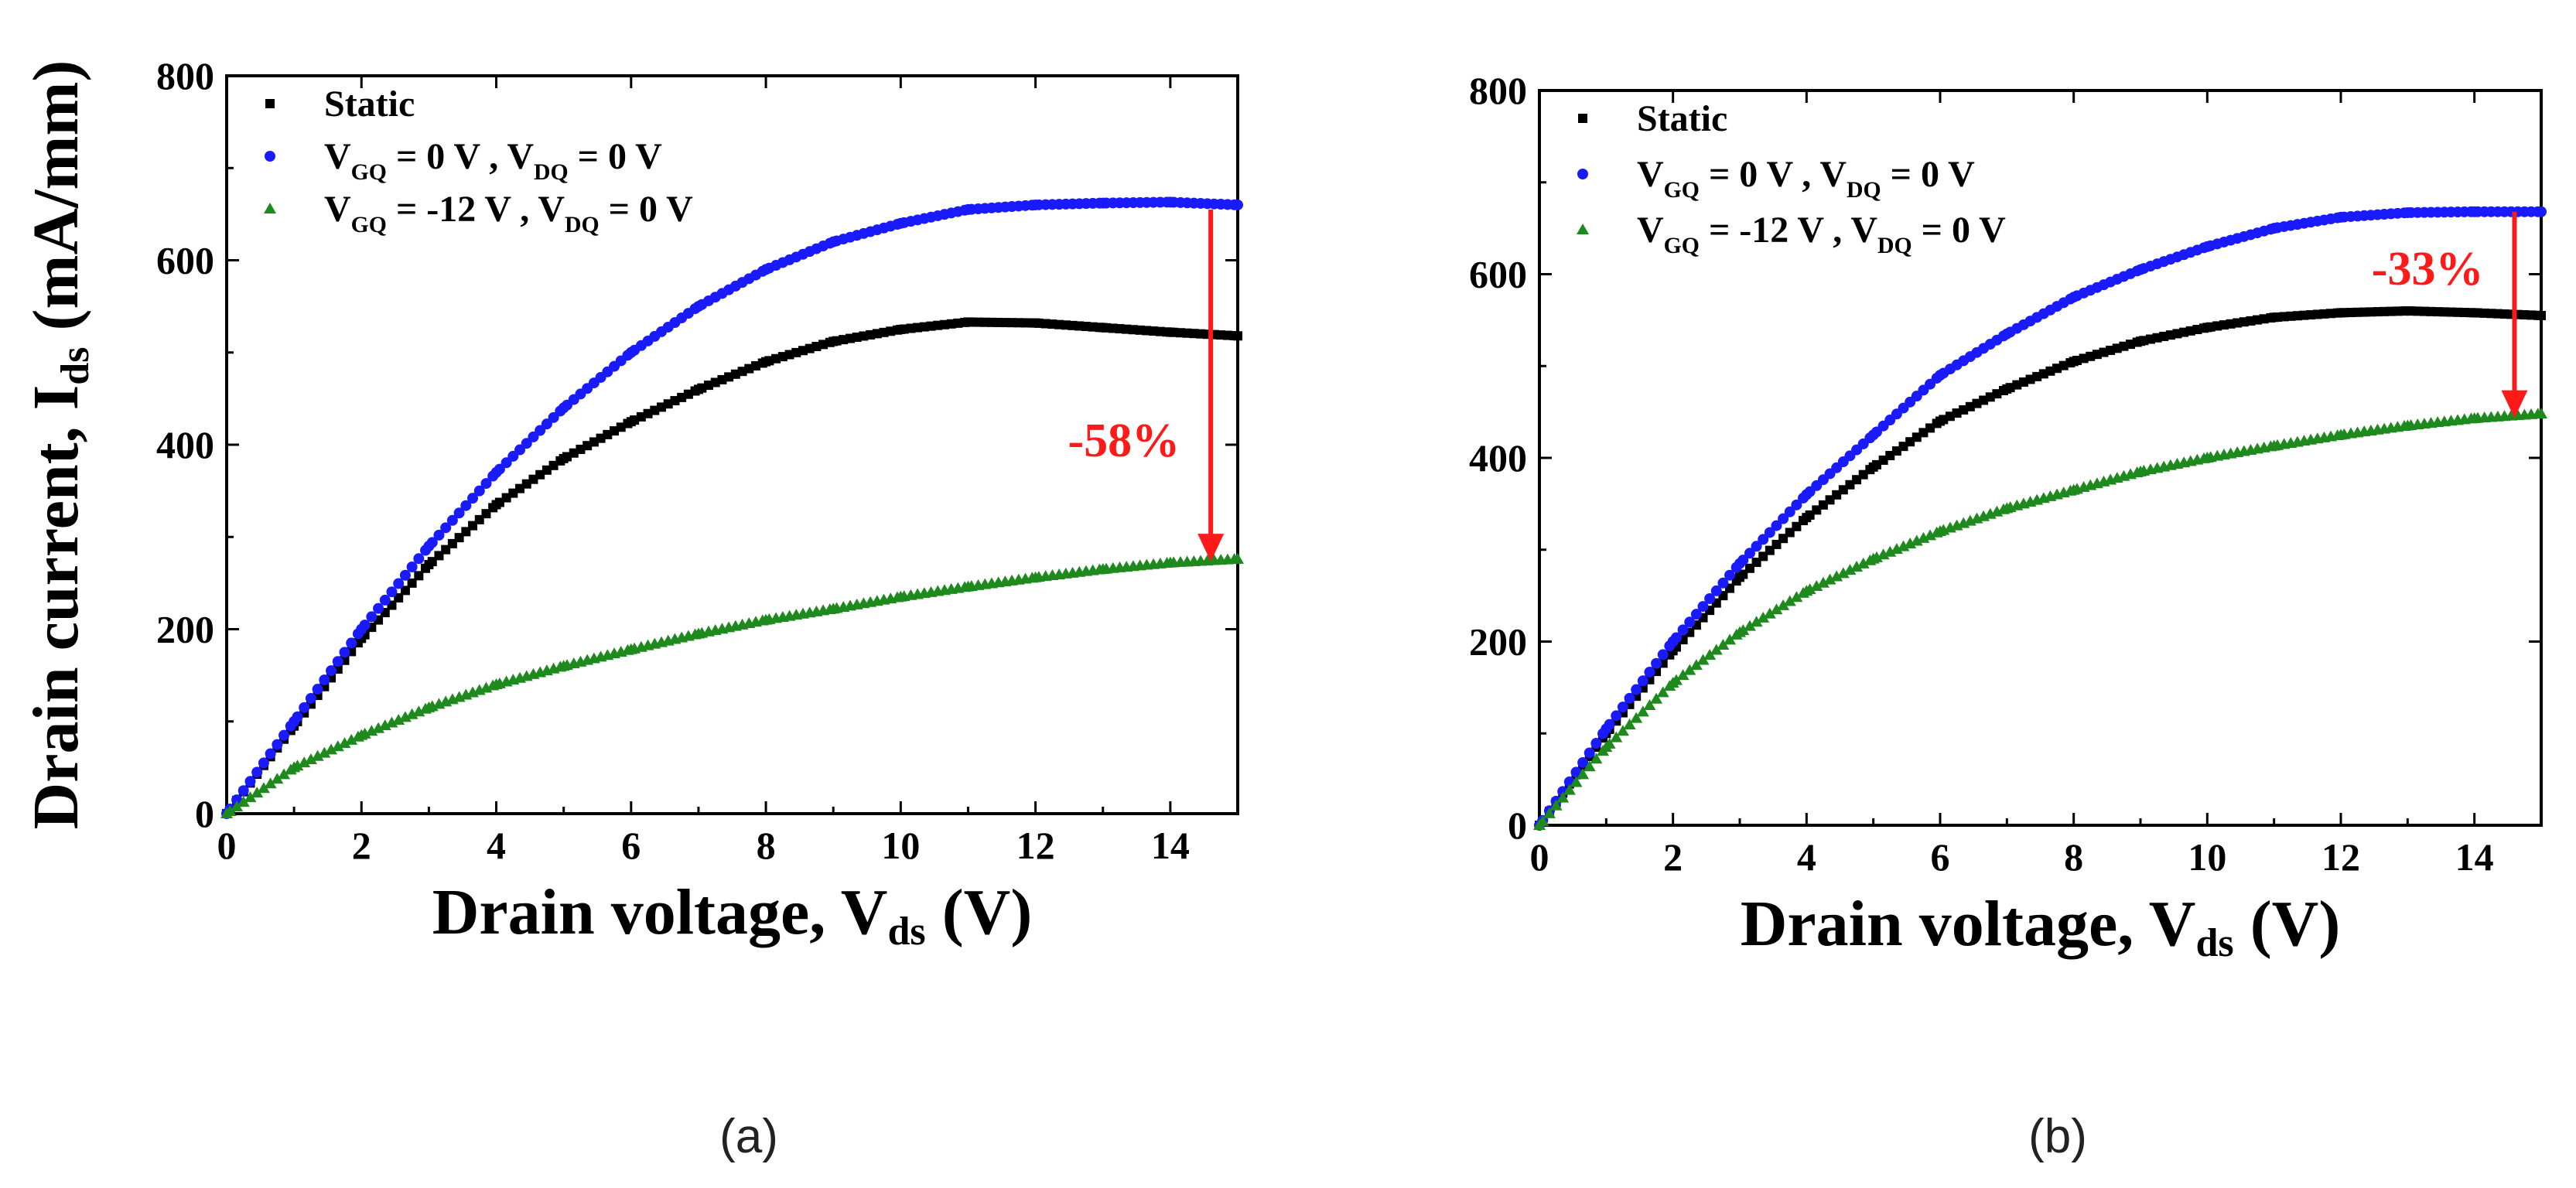 Image resolution: width=2576 pixels, height=1188 pixels. Describe the element at coordinates (369, 104) in the screenshot. I see `legend-label-static: Static` at that location.